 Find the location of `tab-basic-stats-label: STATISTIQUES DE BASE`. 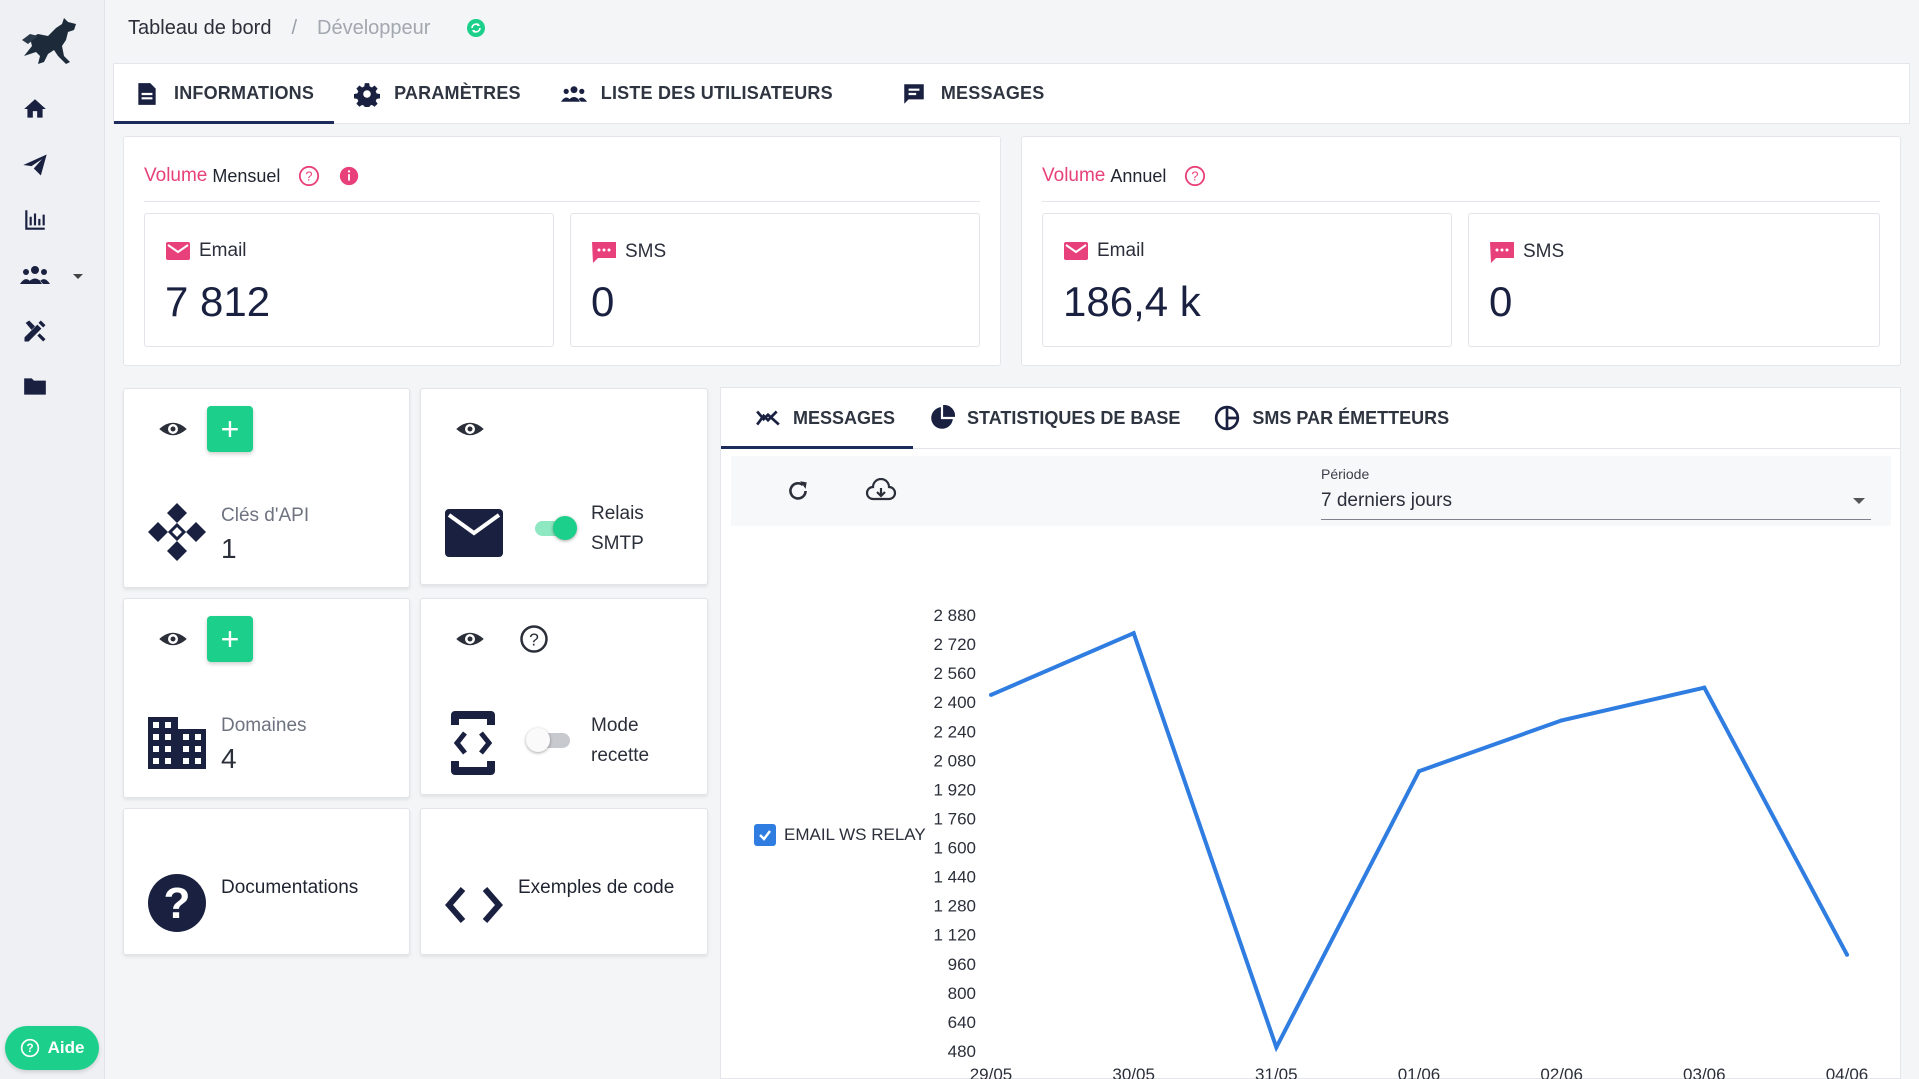

tab-basic-stats-label: STATISTIQUES DE BASE is located at coordinates (1074, 417).